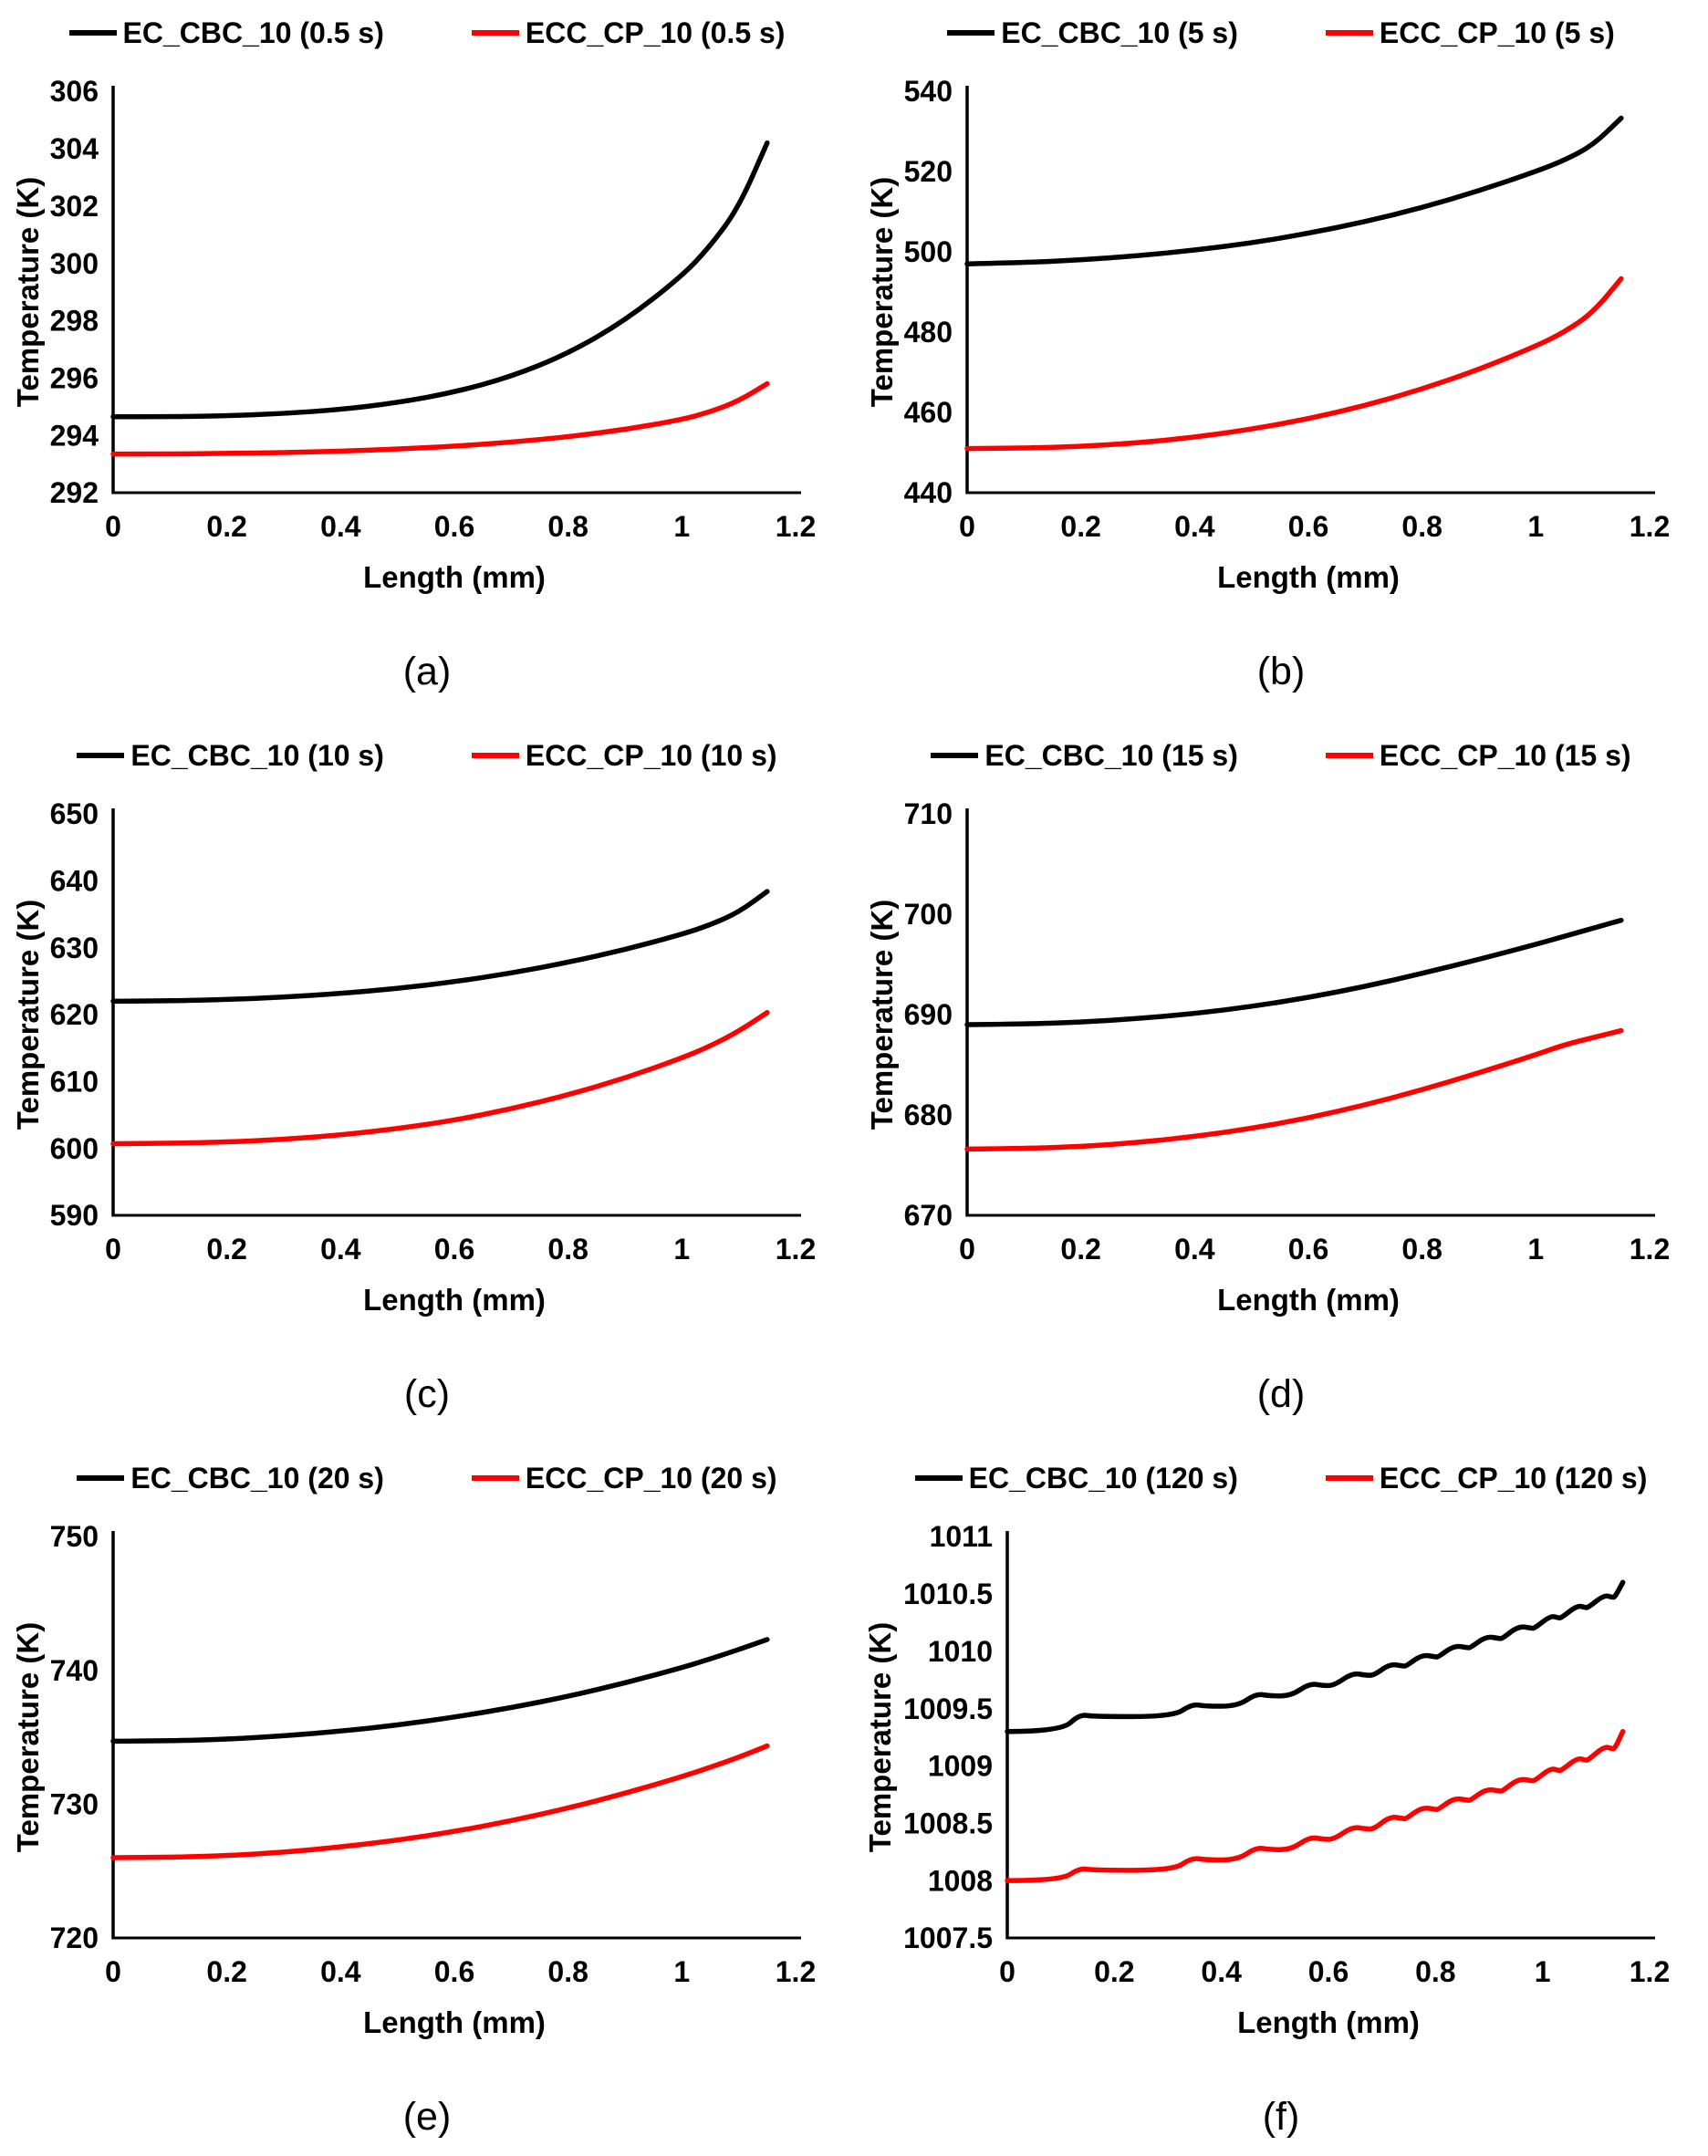 The width and height of the screenshot is (1708, 2156). I want to click on panel-caption-b: (b), so click(1281, 672).